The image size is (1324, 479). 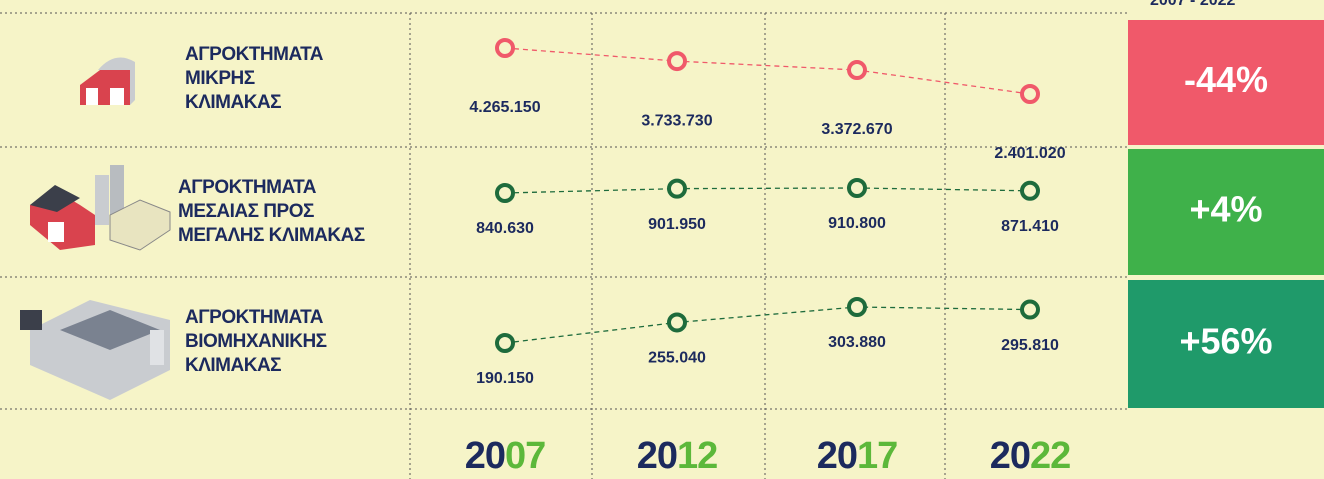 I want to click on row-label: ΒΙΟΜΗΧΑΝΙΚΗΣ, so click(x=256, y=341).